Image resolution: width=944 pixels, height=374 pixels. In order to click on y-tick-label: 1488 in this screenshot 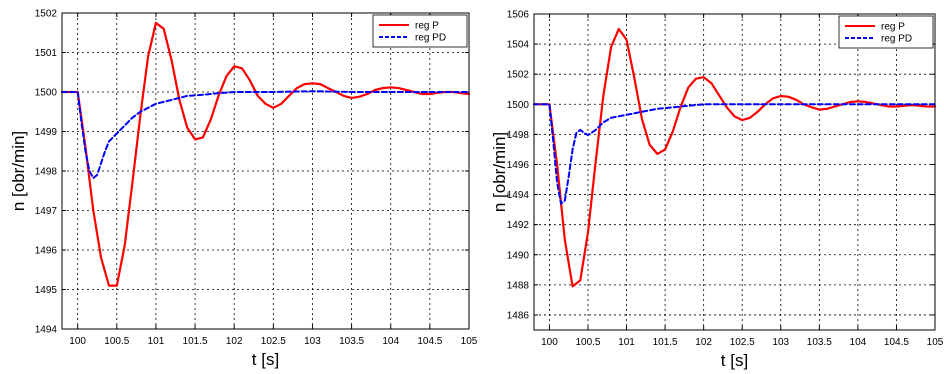, I will do `click(518, 285)`.